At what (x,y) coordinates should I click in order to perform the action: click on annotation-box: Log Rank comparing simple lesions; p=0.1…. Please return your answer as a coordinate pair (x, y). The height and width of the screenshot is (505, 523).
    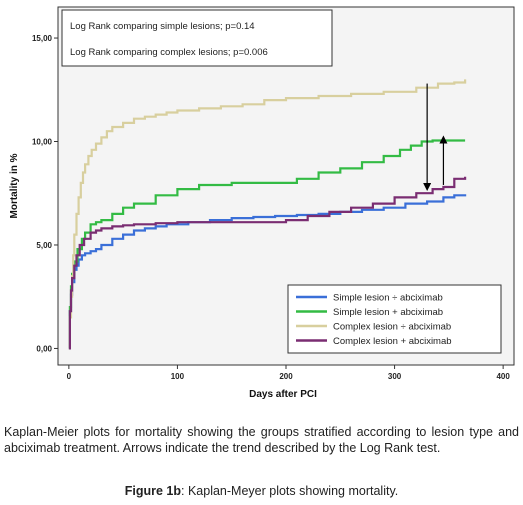
    Looking at the image, I should click on (197, 38).